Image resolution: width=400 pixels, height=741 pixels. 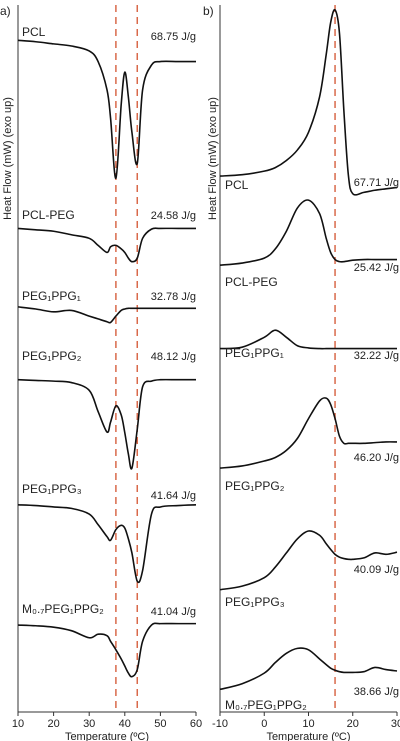 I want to click on enthalpy-label: 25.42 J/g, so click(x=376, y=268).